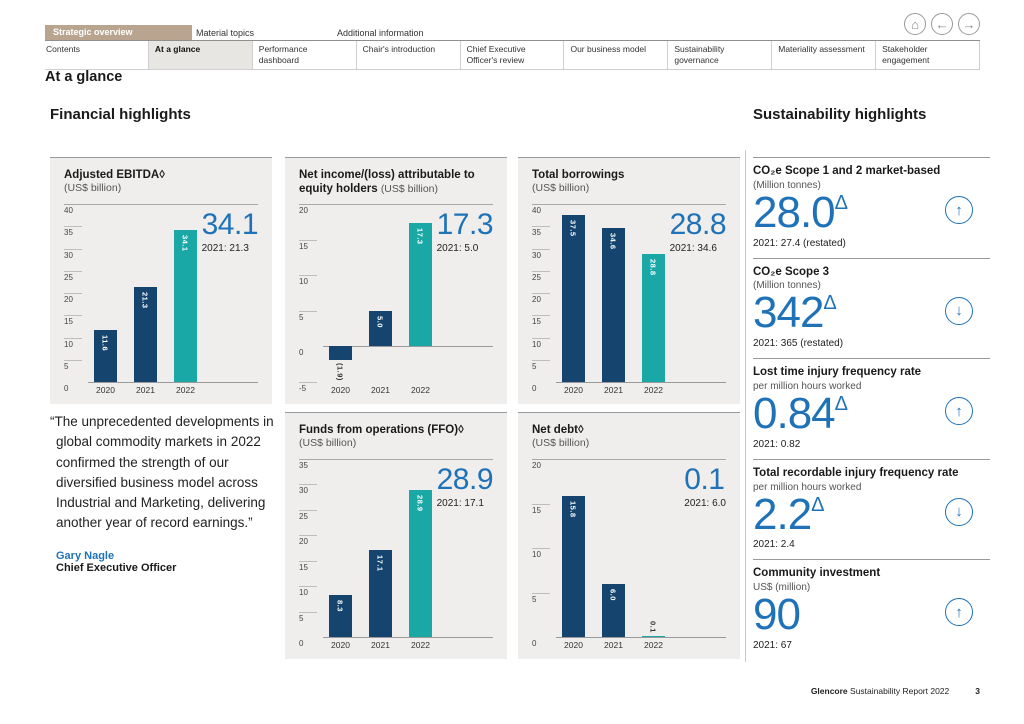 The width and height of the screenshot is (1024, 724). What do you see at coordinates (977, 691) in the screenshot?
I see `page-number: 3` at bounding box center [977, 691].